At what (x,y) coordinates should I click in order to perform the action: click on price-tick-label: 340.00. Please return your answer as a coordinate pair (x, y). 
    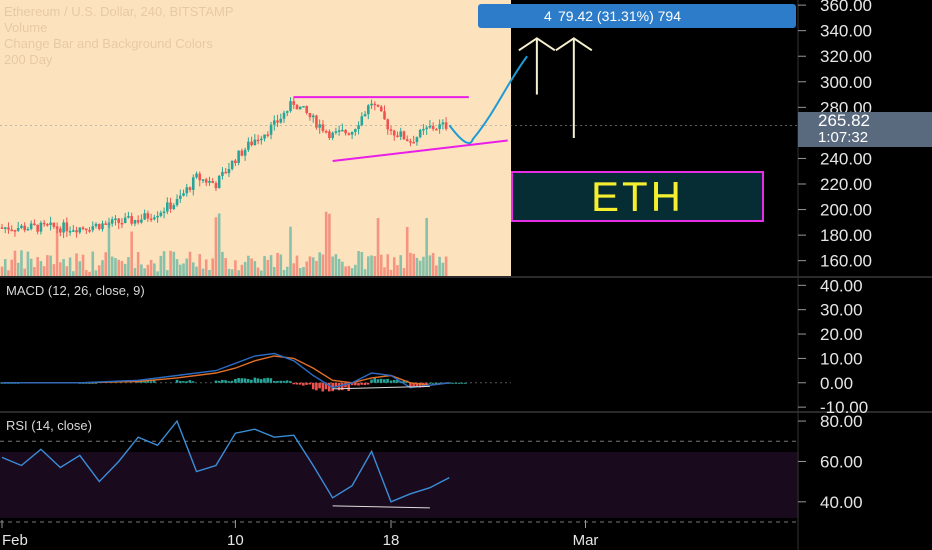
    Looking at the image, I should click on (846, 31).